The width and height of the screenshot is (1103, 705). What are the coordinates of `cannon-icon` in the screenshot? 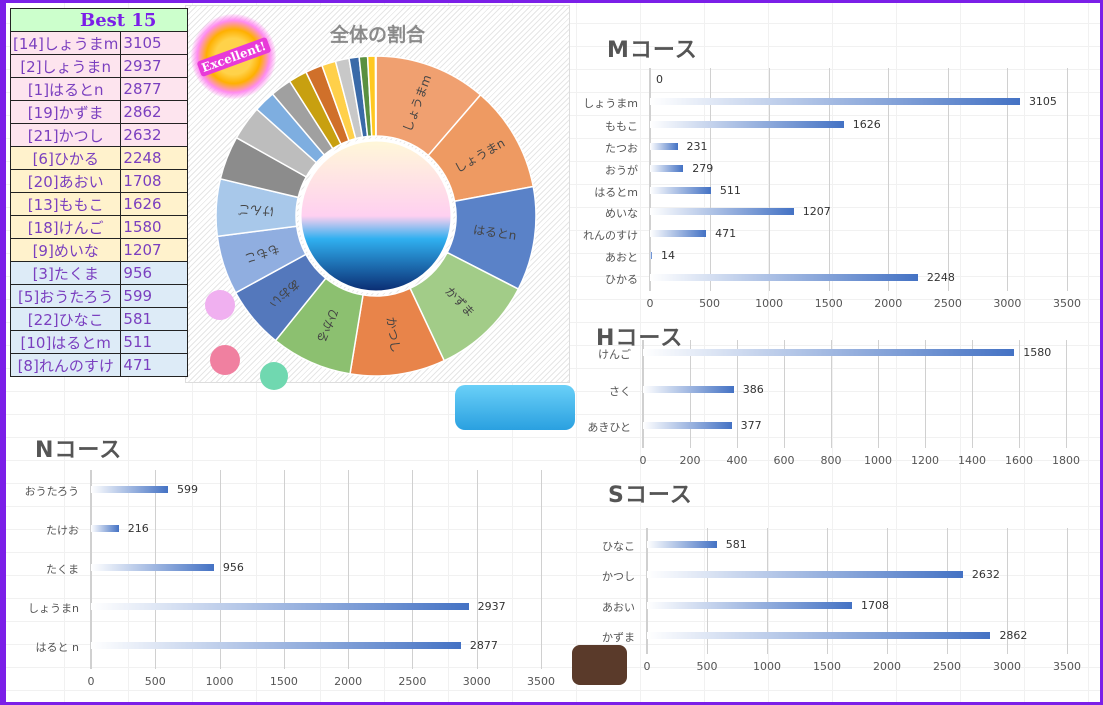 It's located at (599, 665).